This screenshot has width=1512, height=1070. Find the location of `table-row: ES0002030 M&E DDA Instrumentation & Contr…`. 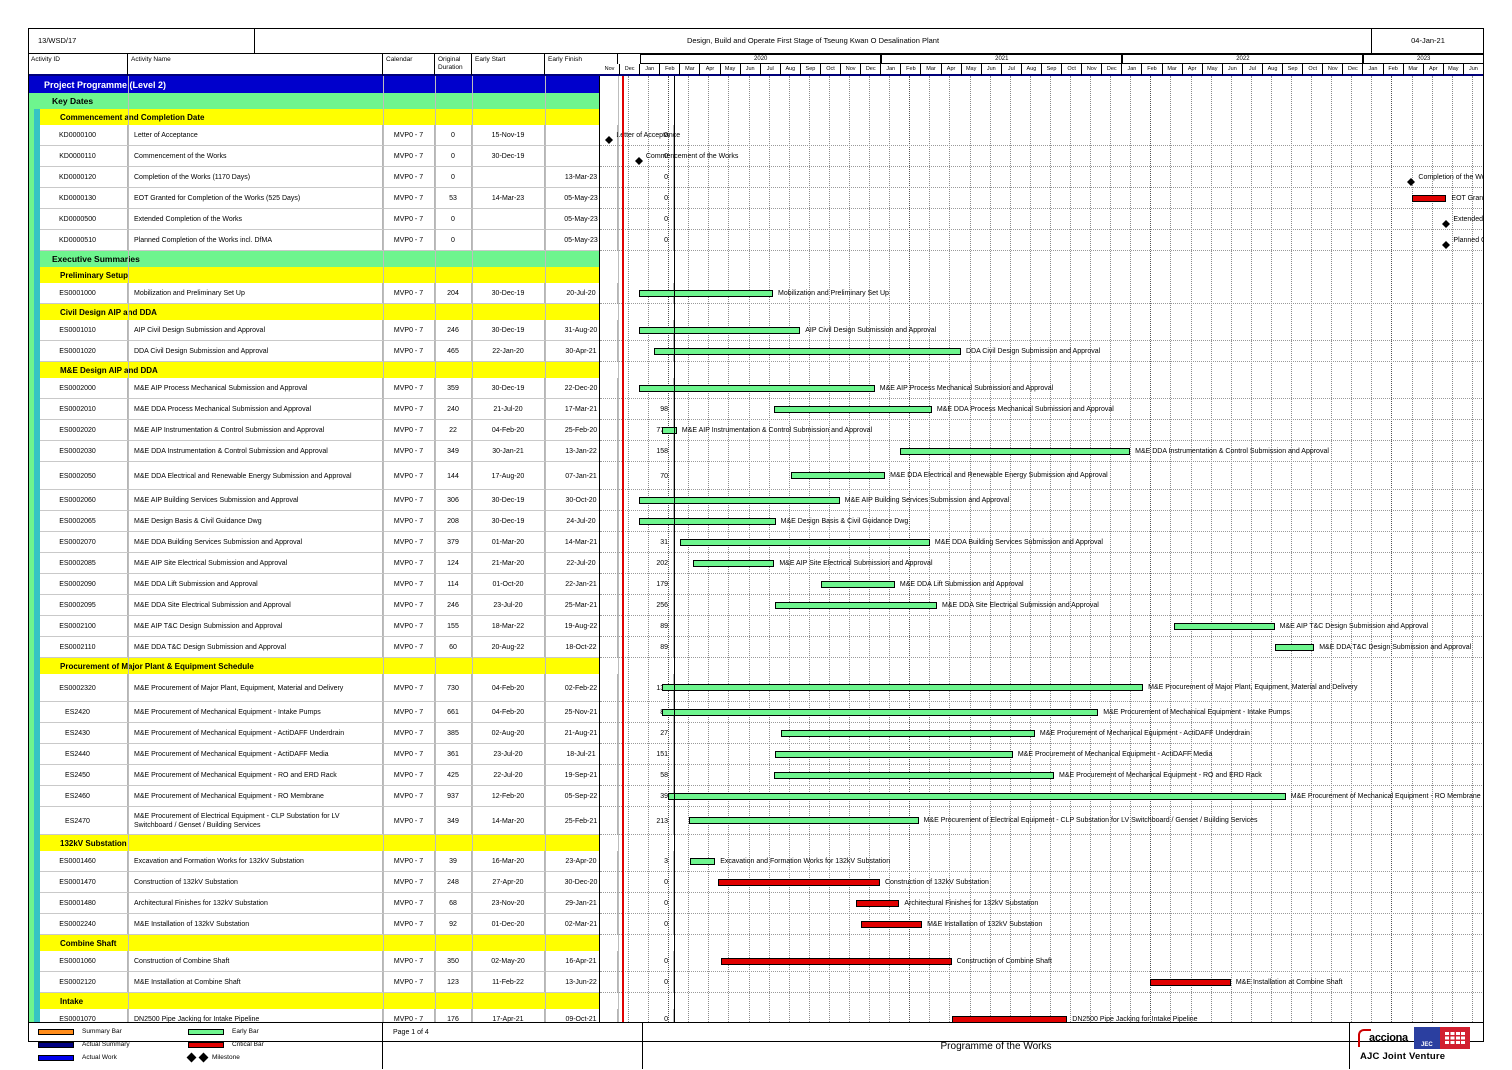

table-row: ES0002030 M&E DDA Instrumentation & Contr… is located at coordinates (756, 451).